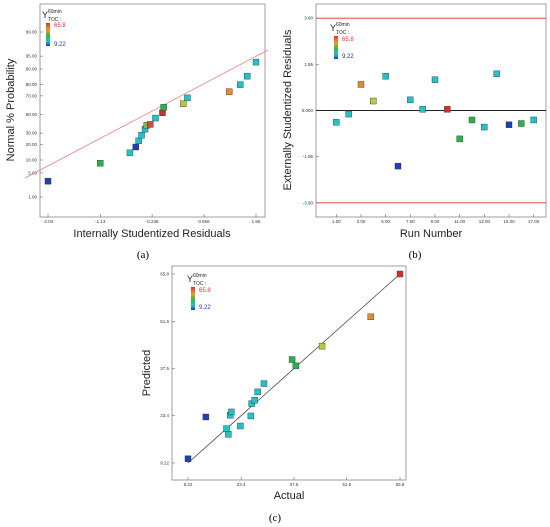  I want to click on x-tick-label-c: 9.22, so click(188, 484).